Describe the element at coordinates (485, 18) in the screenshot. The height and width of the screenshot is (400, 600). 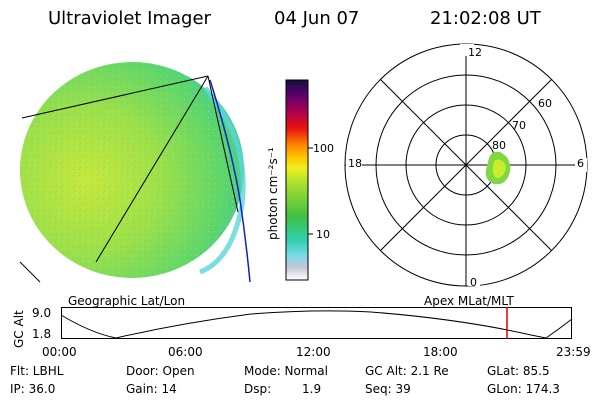
I see `time-label: 21:02:08 UT` at that location.